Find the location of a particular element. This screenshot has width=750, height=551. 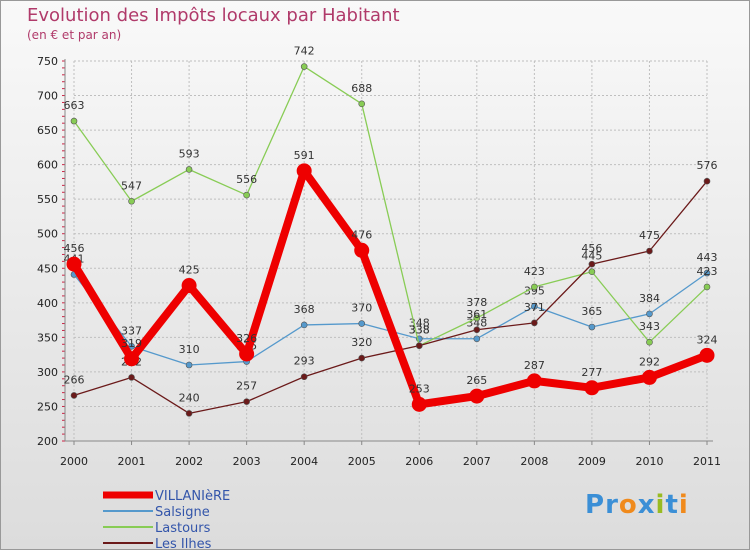

x-tick-label: 2008 is located at coordinates (534, 461).